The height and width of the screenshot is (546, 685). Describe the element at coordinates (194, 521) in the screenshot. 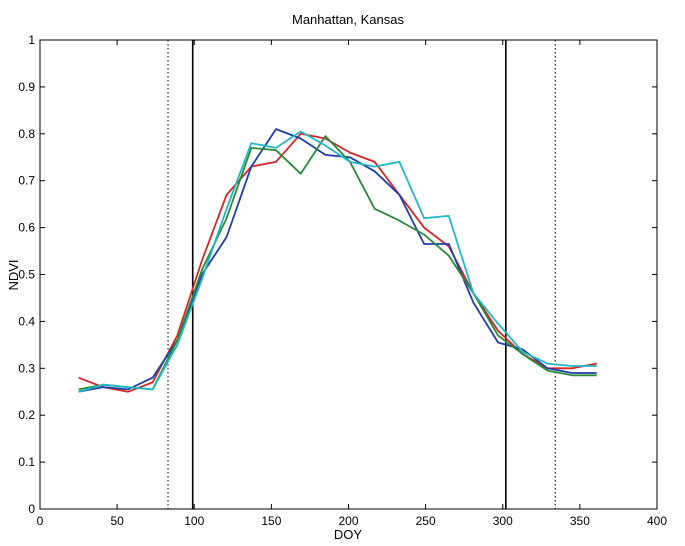

I see `x-tick-label: 100` at that location.